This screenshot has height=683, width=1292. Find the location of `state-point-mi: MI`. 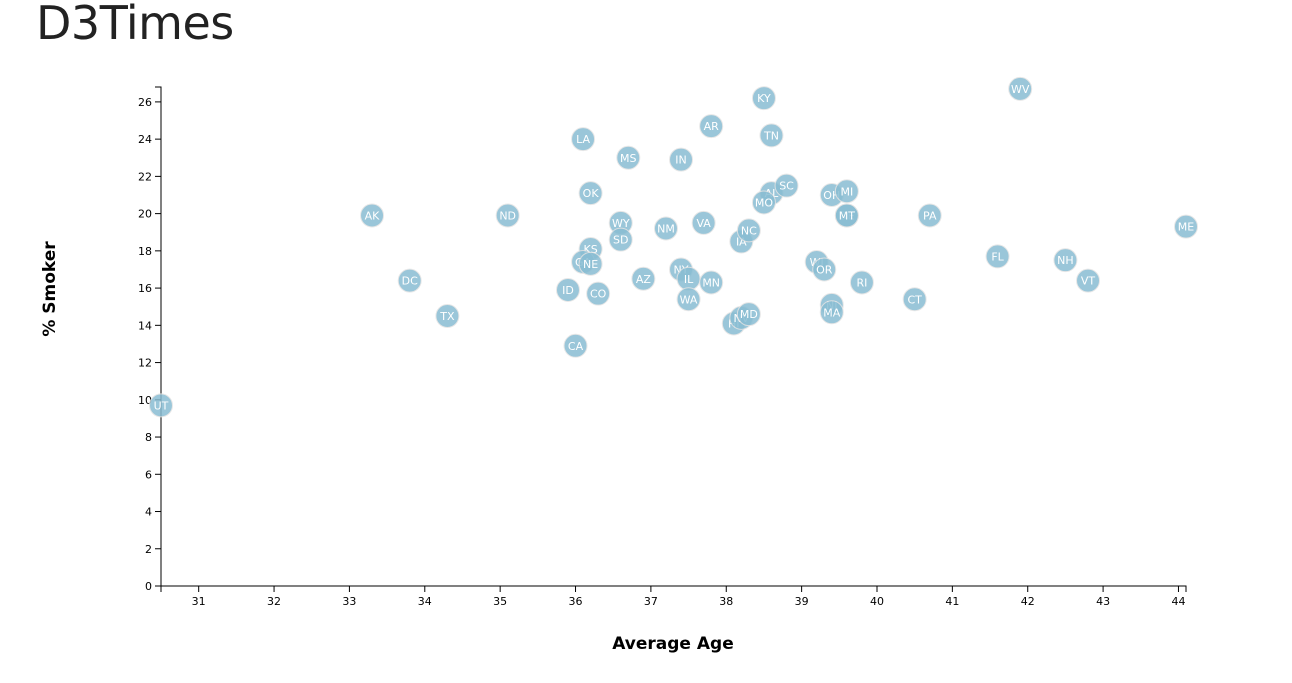

state-point-mi: MI is located at coordinates (846, 191).